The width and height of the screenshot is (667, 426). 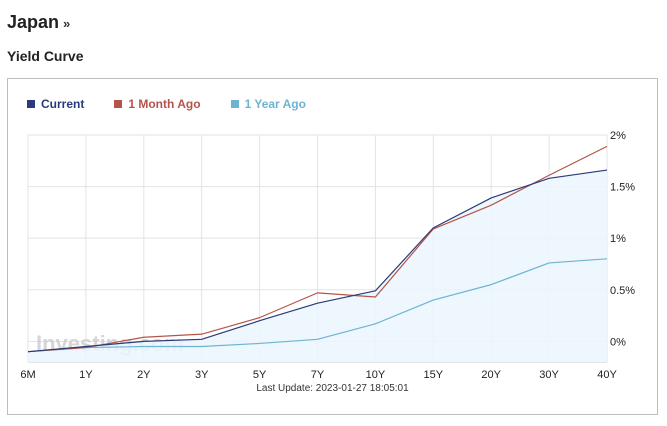 What do you see at coordinates (549, 375) in the screenshot?
I see `x-tick-label: 30Y` at bounding box center [549, 375].